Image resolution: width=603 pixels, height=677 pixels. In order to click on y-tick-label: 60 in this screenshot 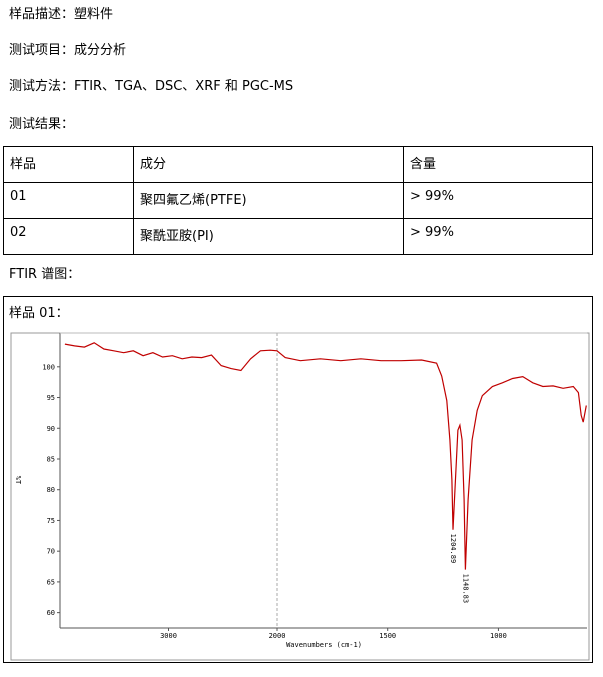, I will do `click(51, 613)`.